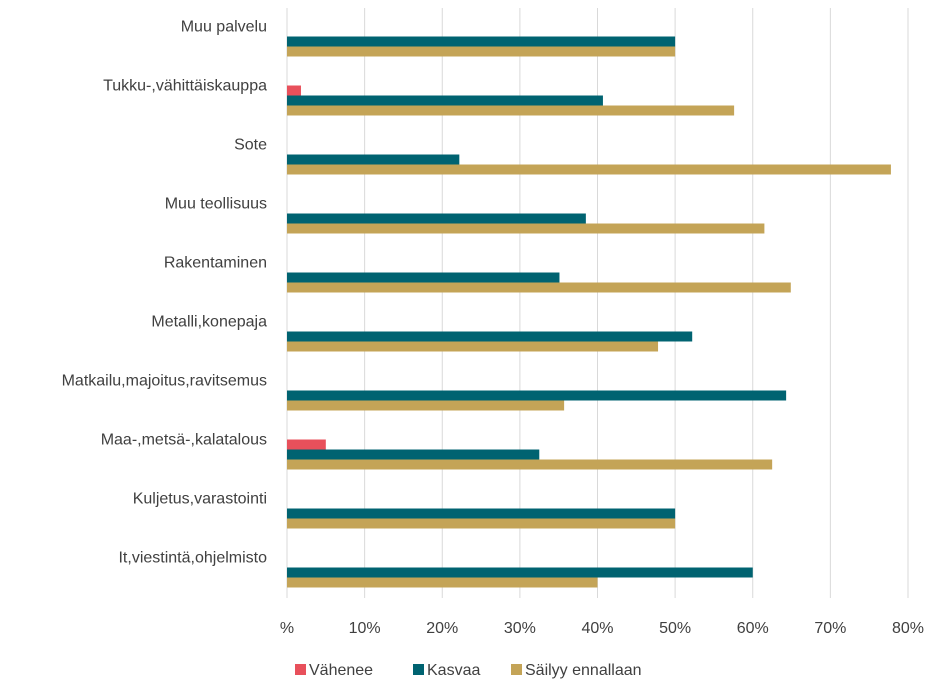 Image resolution: width=931 pixels, height=683 pixels. I want to click on category-label: Muu teollisuus, so click(216, 204).